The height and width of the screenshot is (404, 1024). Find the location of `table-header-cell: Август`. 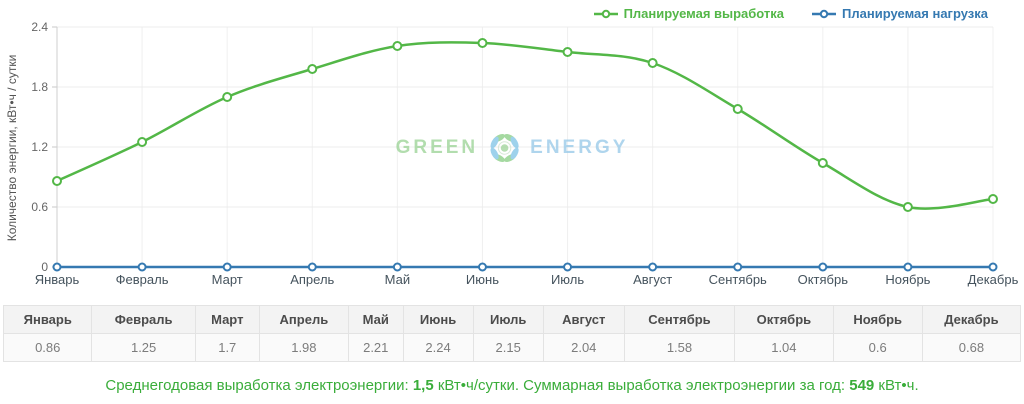

table-header-cell: Август is located at coordinates (583, 319).